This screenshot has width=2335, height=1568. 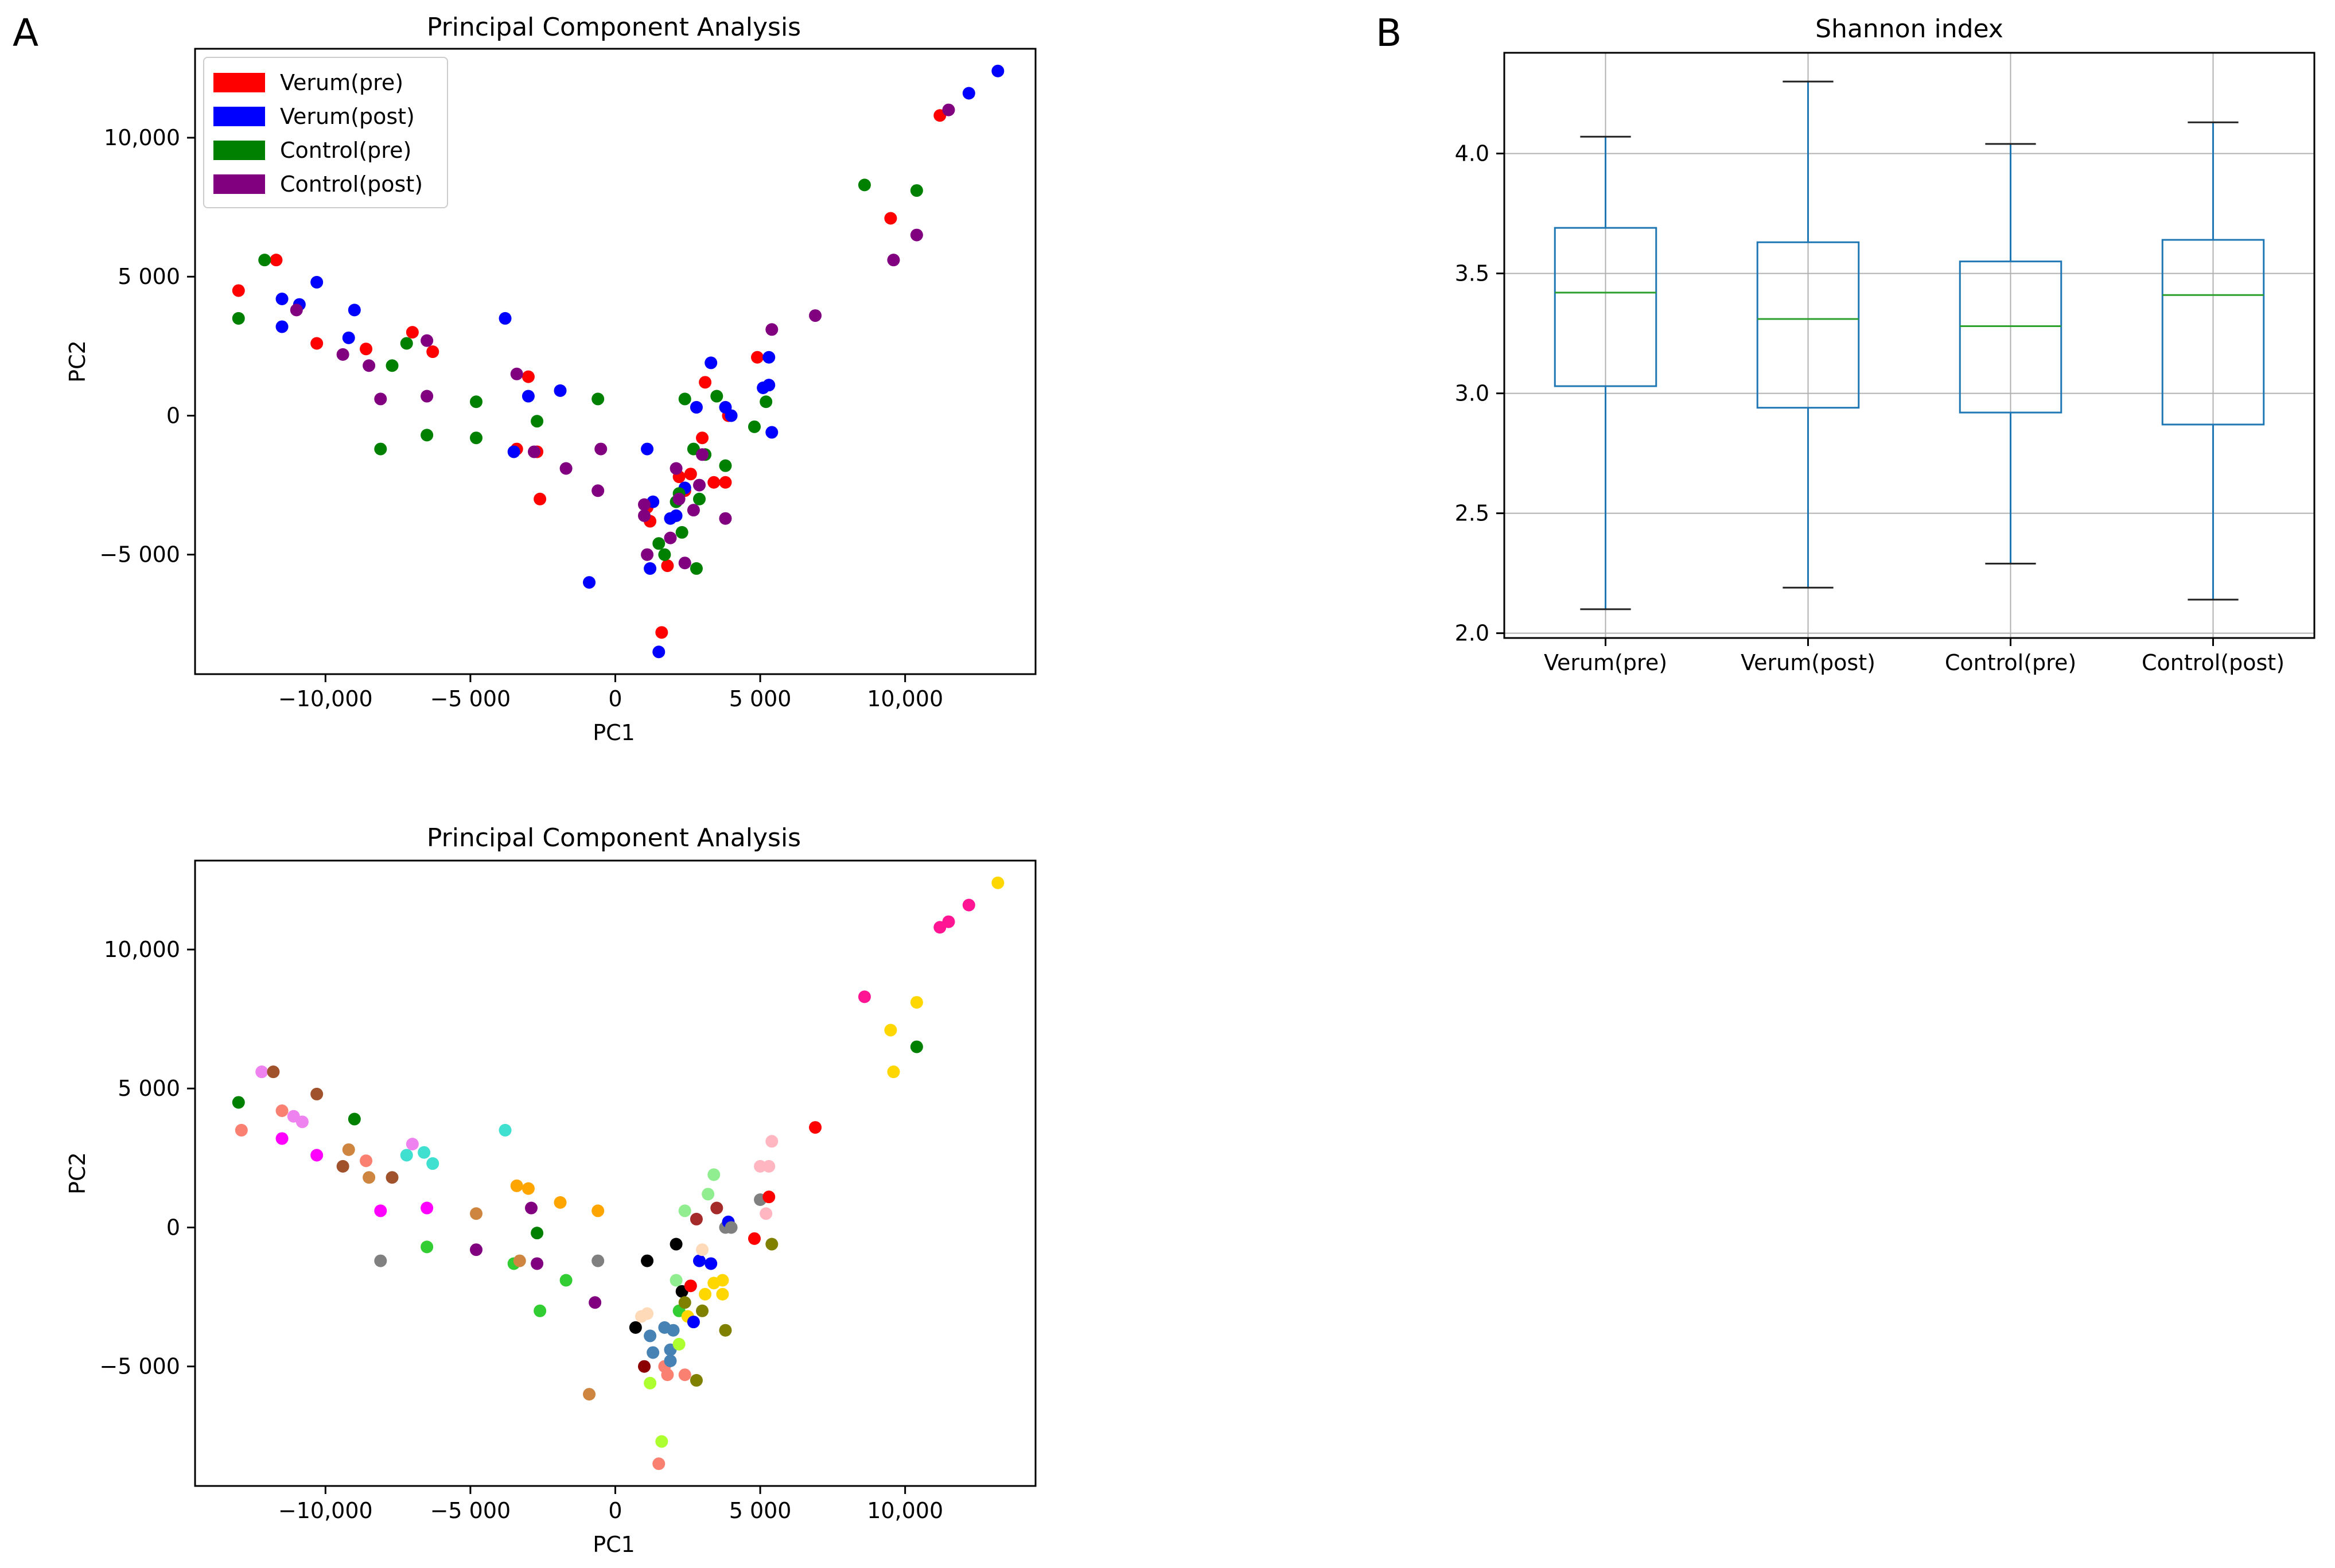 I want to click on shannon-plot-frame, so click(x=1909, y=345).